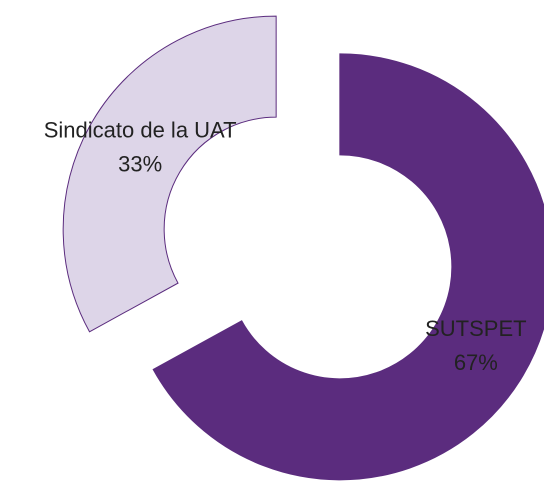 Image resolution: width=544 pixels, height=498 pixels. I want to click on slice-label: Sindicato de la UAT, so click(140, 130).